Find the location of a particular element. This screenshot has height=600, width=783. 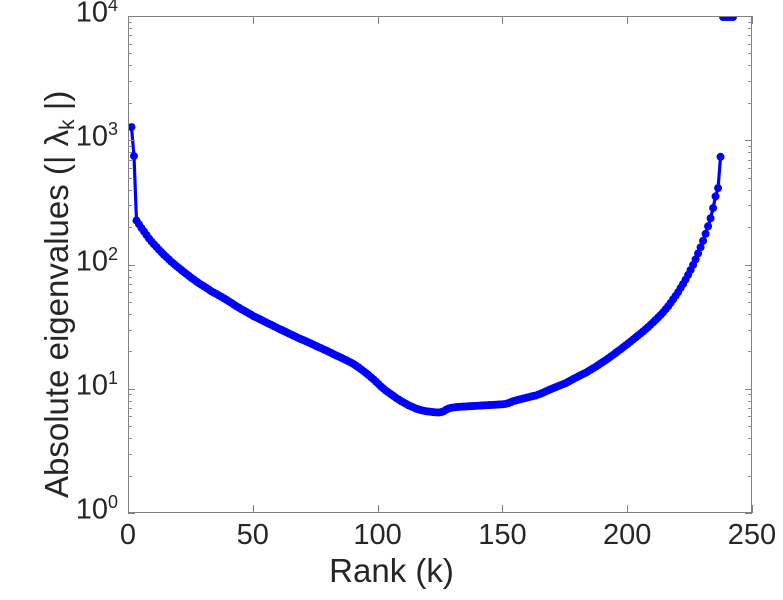

y-tick-label: 10² is located at coordinates (96, 260).